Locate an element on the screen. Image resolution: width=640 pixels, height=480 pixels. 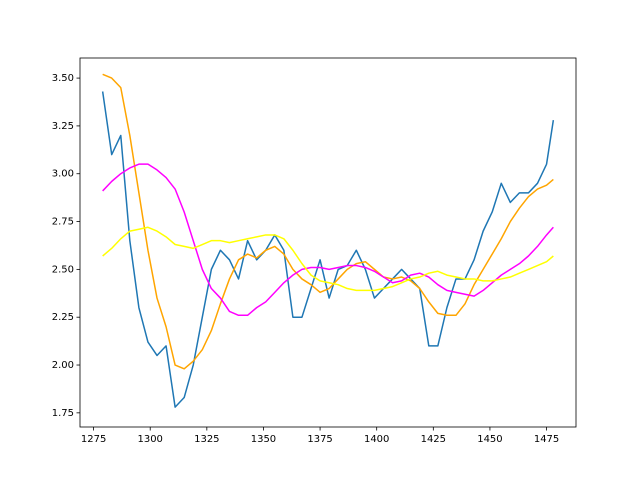
y-tick-label: 1.75 is located at coordinates (63, 413).